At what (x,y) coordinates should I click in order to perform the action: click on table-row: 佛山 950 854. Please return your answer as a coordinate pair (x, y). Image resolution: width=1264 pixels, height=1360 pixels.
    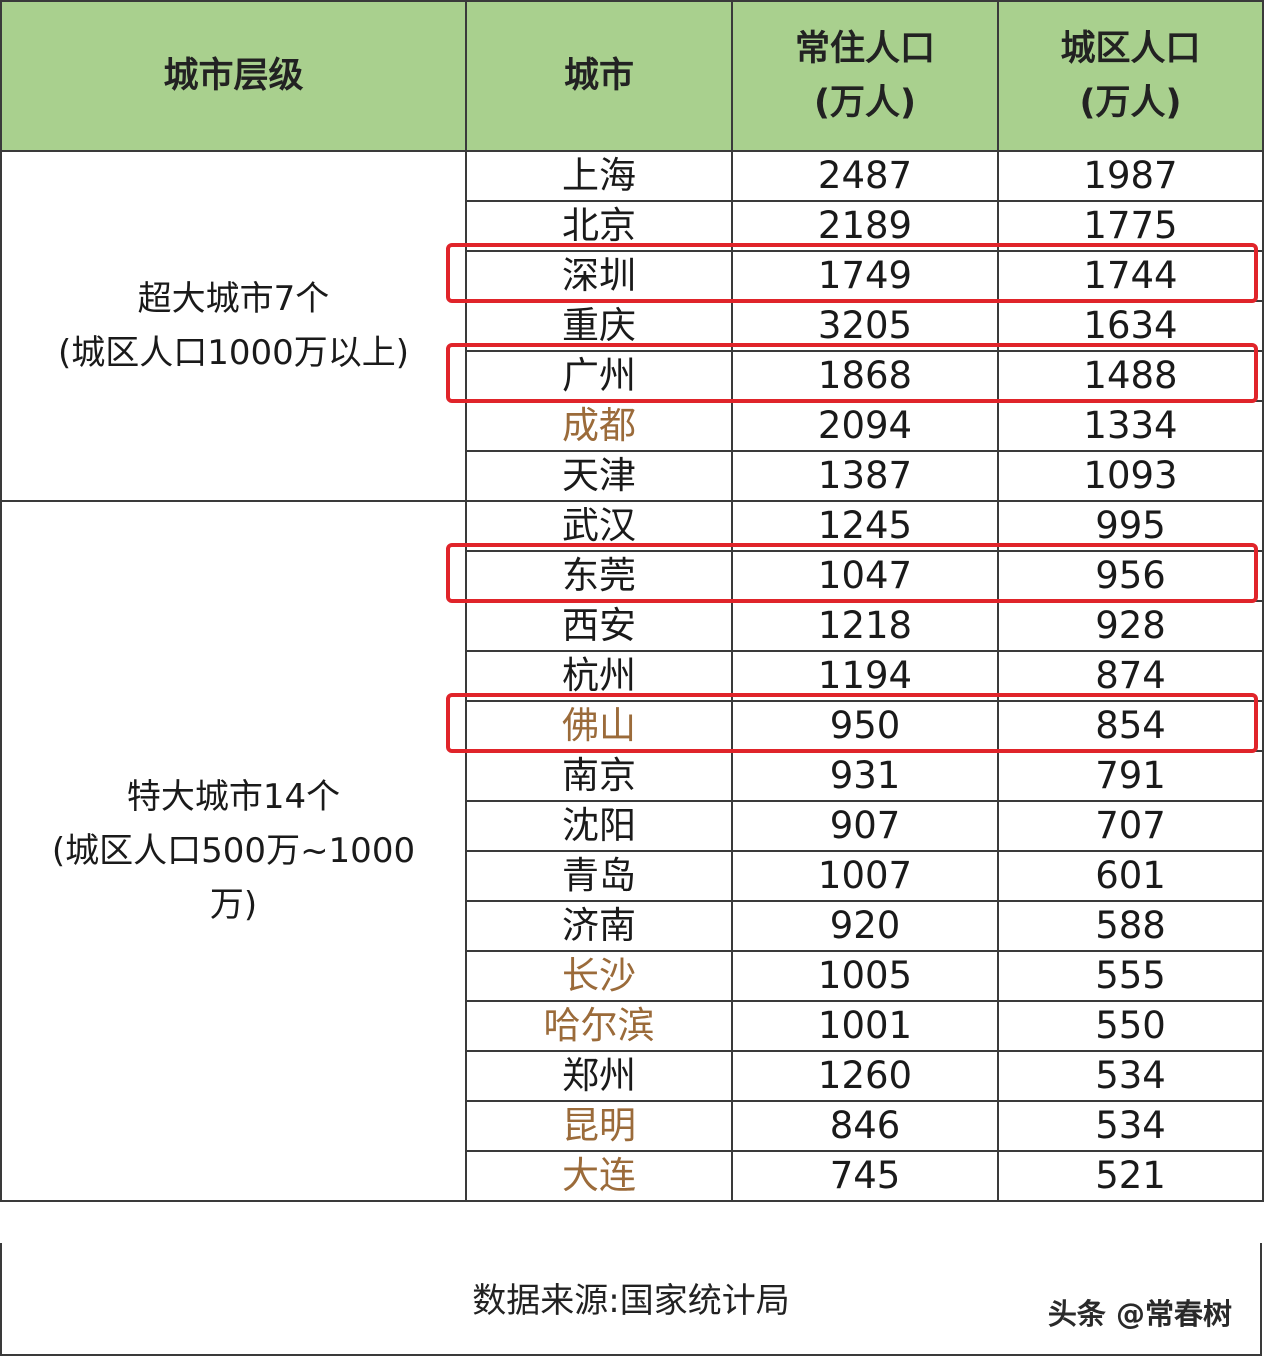
    Looking at the image, I should click on (632, 726).